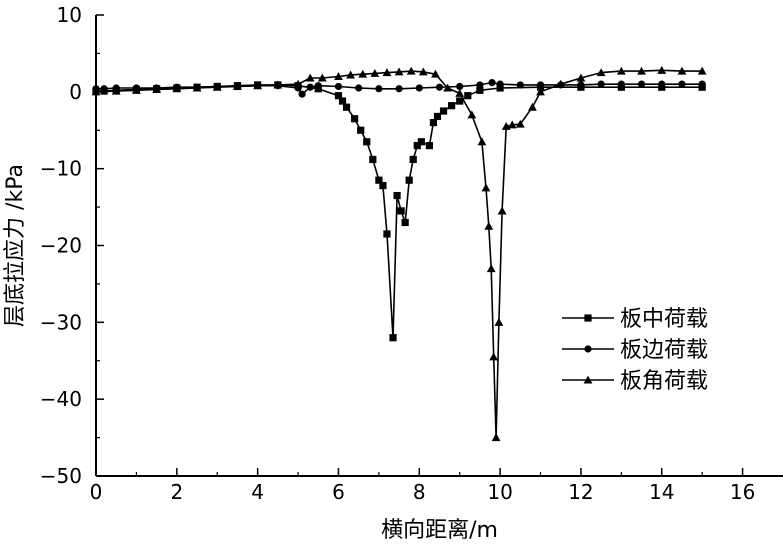 The height and width of the screenshot is (544, 783). What do you see at coordinates (61, 322) in the screenshot?
I see `y-tick-label: −30` at bounding box center [61, 322].